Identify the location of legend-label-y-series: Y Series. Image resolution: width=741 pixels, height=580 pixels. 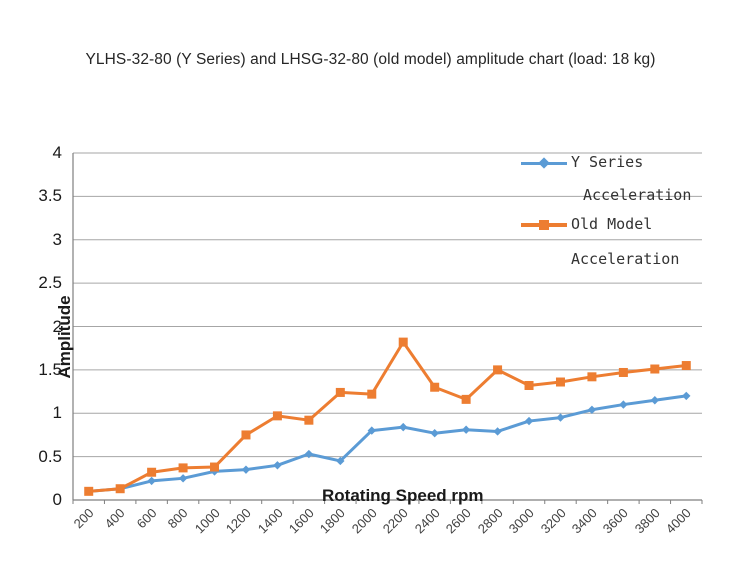
(607, 162).